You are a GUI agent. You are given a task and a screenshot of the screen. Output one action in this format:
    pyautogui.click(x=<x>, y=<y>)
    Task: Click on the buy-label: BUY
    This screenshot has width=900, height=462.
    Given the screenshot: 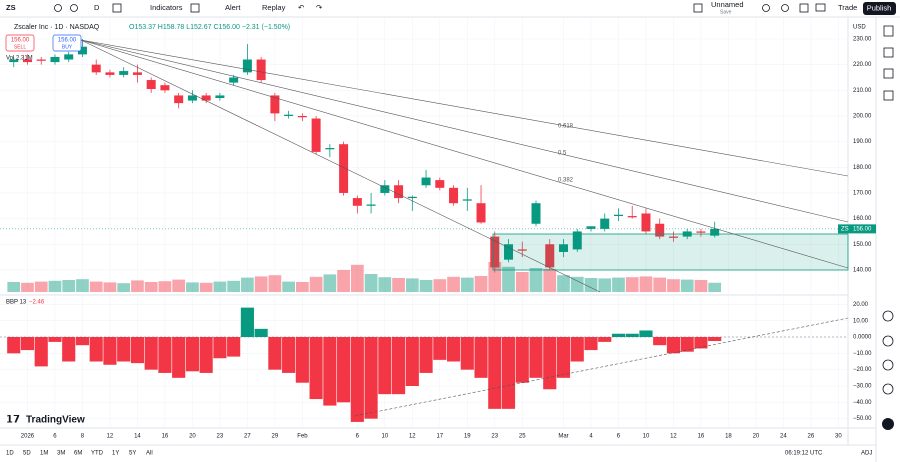 What is the action you would take?
    pyautogui.click(x=67, y=47)
    